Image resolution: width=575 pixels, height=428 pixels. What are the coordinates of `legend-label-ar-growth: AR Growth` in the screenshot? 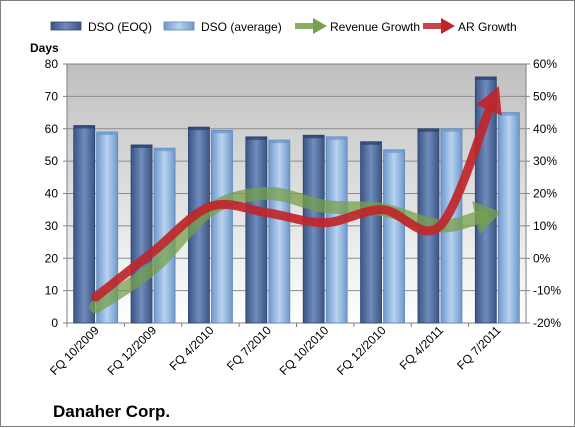 It's located at (487, 27).